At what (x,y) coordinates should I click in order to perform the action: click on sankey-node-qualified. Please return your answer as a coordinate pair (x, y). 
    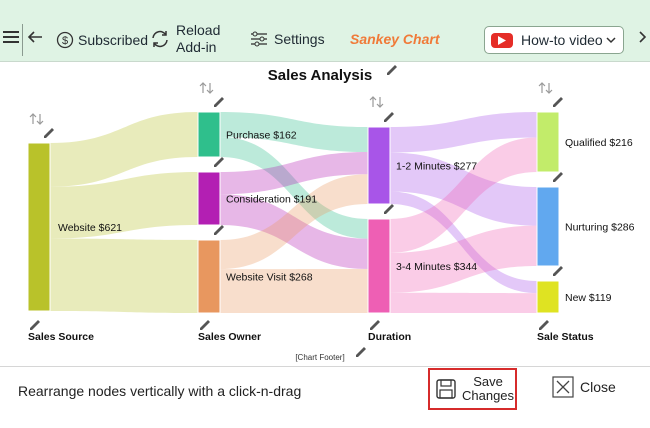
    Looking at the image, I should click on (548, 142).